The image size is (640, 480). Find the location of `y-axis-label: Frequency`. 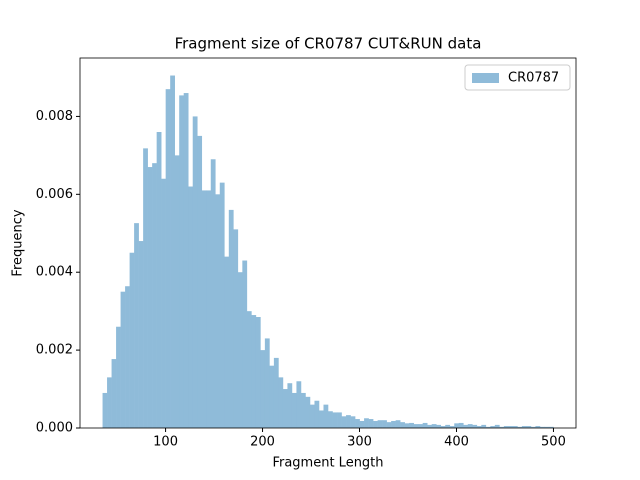

y-axis-label: Frequency is located at coordinates (18, 242).